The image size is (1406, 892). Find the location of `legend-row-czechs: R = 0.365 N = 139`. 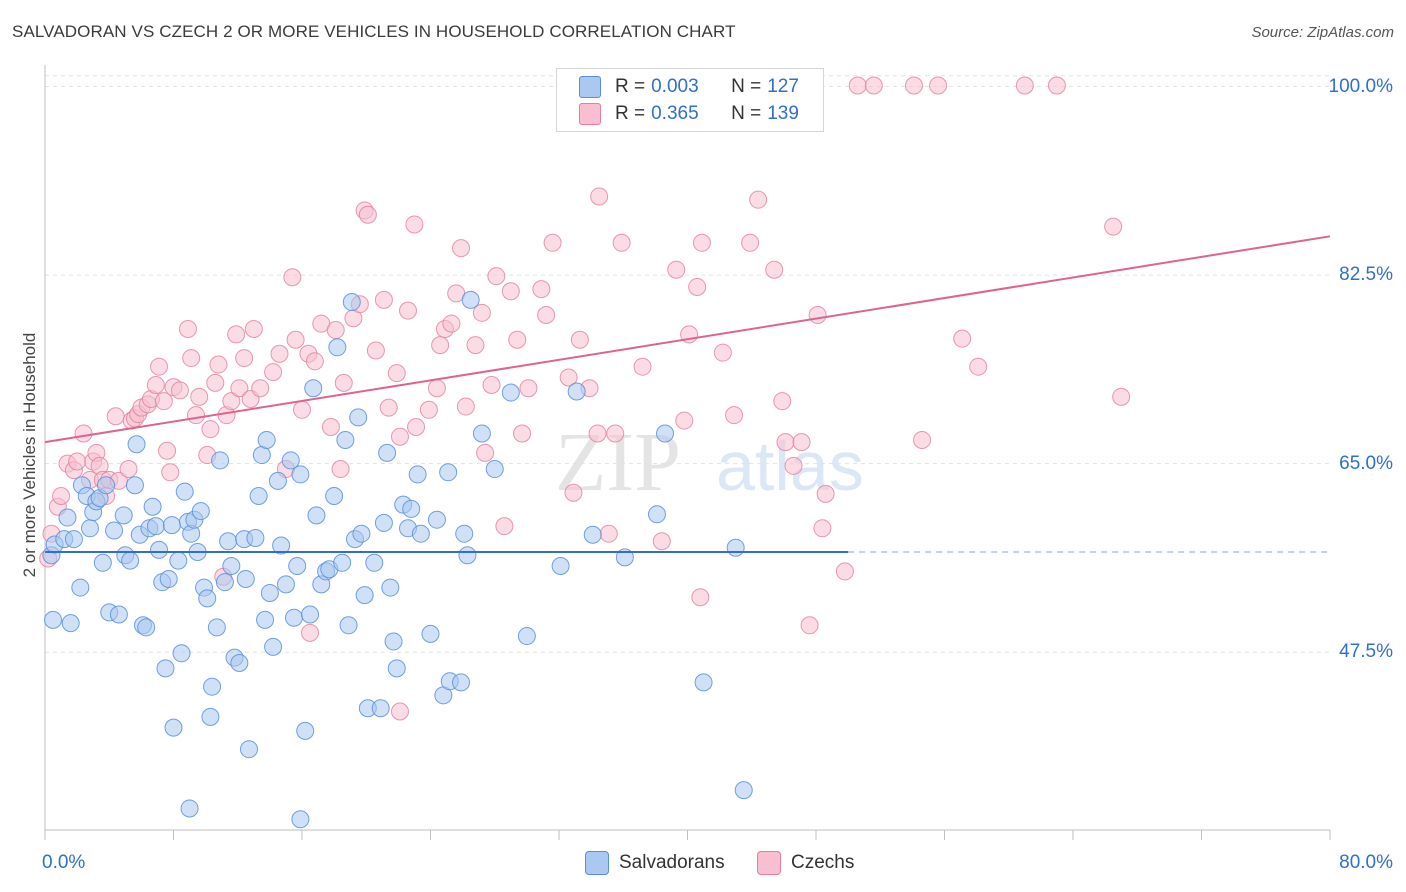

legend-row-czechs: R = 0.365 N = 139 is located at coordinates (689, 114).